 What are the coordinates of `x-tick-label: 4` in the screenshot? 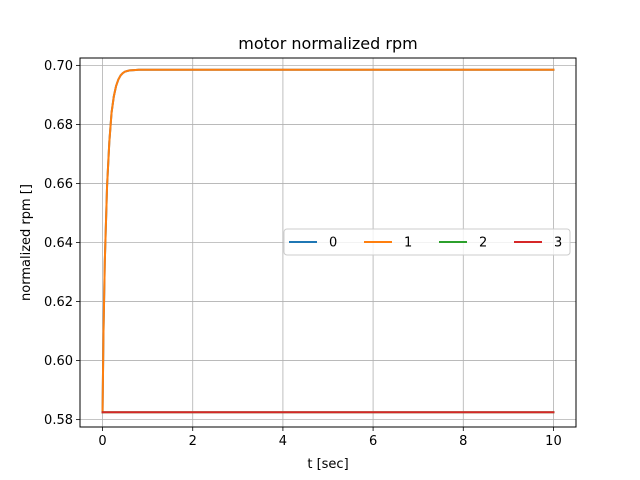 It's located at (283, 441).